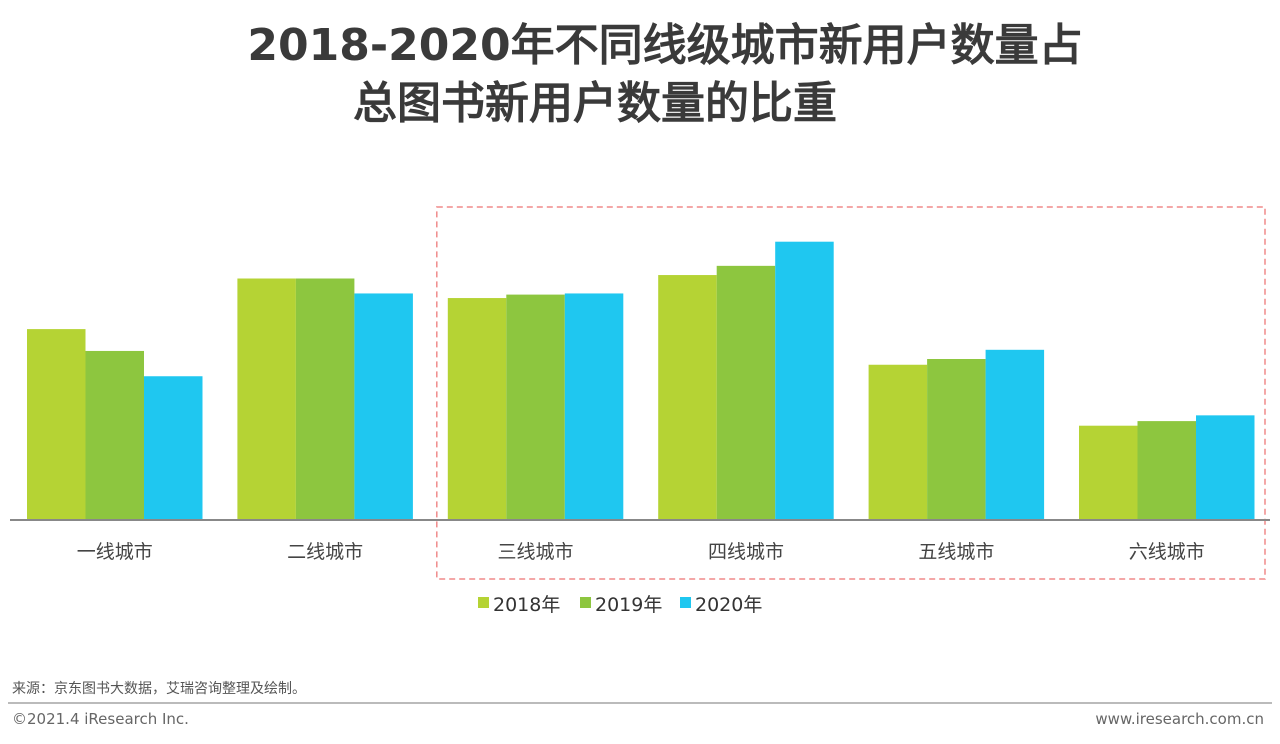  What do you see at coordinates (728, 605) in the screenshot?
I see `legend-label: 2020年` at bounding box center [728, 605].